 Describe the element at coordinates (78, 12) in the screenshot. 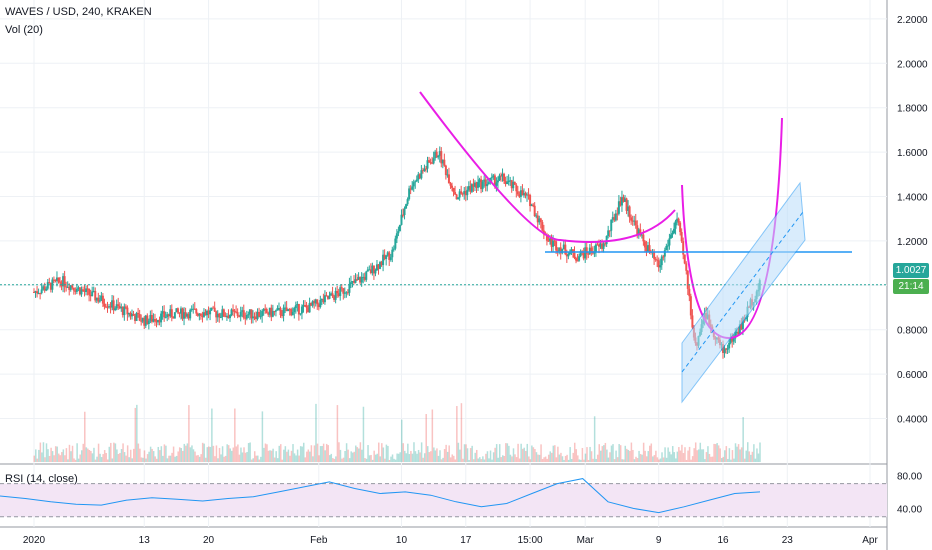

I see `symbol-title: WAVES / USD, 240, KRAKEN` at that location.